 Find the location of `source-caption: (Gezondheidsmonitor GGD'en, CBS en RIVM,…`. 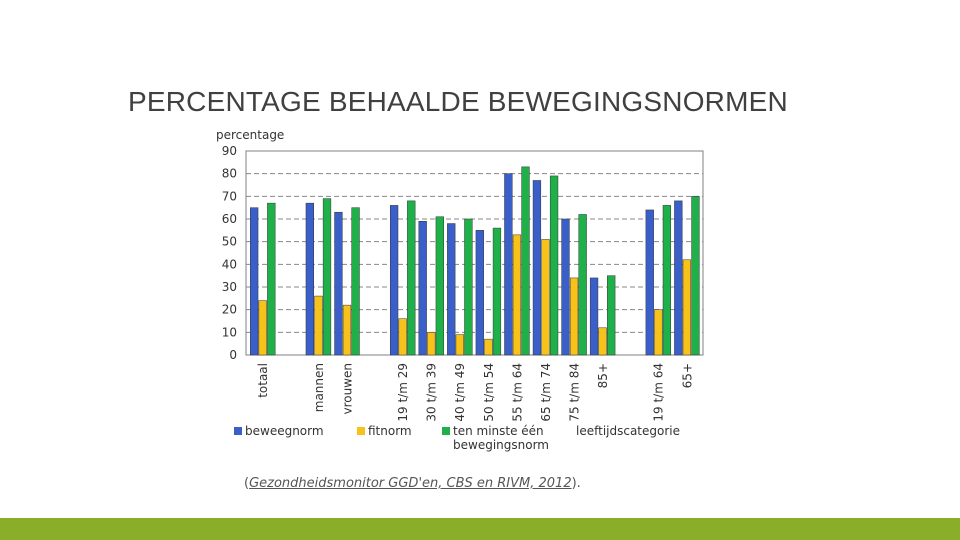

source-caption: (Gezondheidsmonitor GGD'en, CBS en RIVM,… is located at coordinates (412, 483).